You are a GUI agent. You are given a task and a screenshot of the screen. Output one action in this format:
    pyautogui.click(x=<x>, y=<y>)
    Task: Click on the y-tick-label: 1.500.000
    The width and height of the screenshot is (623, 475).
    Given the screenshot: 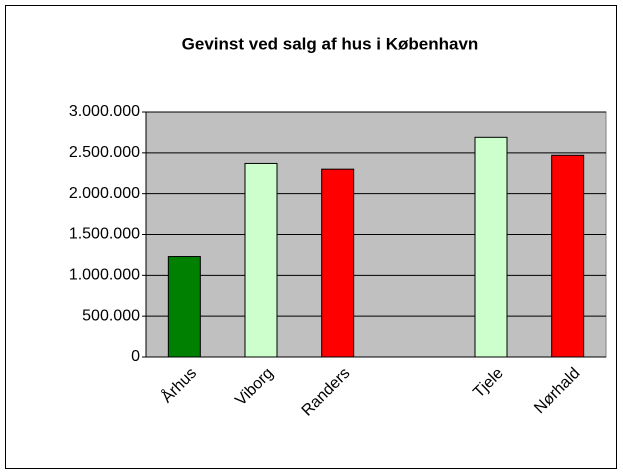 What is the action you would take?
    pyautogui.click(x=104, y=234)
    